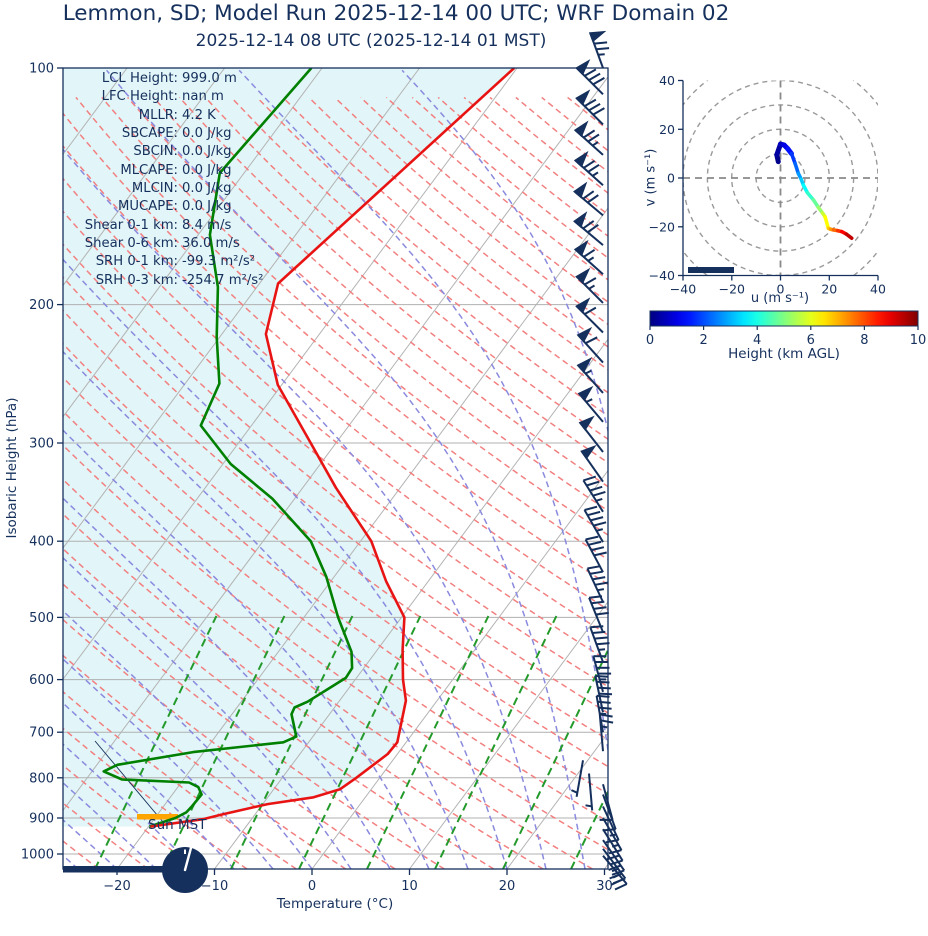 This screenshot has width=928, height=936. I want to click on sun-annotation-line, so click(129, 781).